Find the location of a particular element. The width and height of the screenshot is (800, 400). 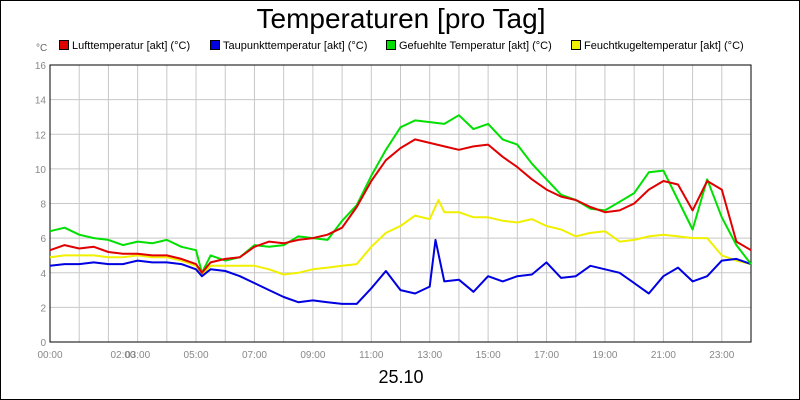

x-tick-label: 11:00 is located at coordinates (371, 355).